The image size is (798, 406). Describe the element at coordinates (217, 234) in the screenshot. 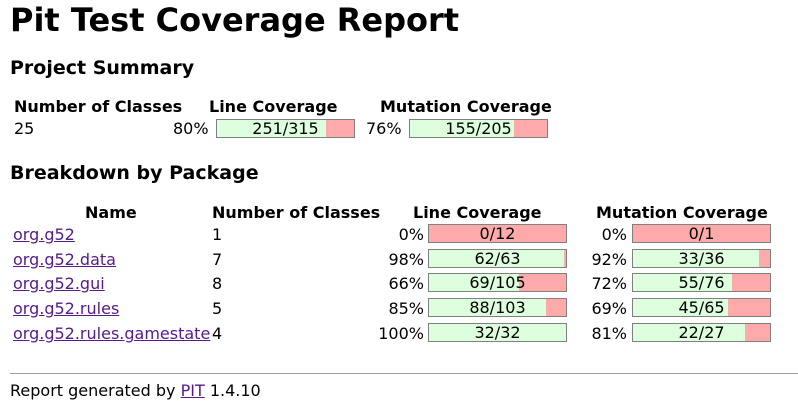

I see `package-class-count: 1` at that location.